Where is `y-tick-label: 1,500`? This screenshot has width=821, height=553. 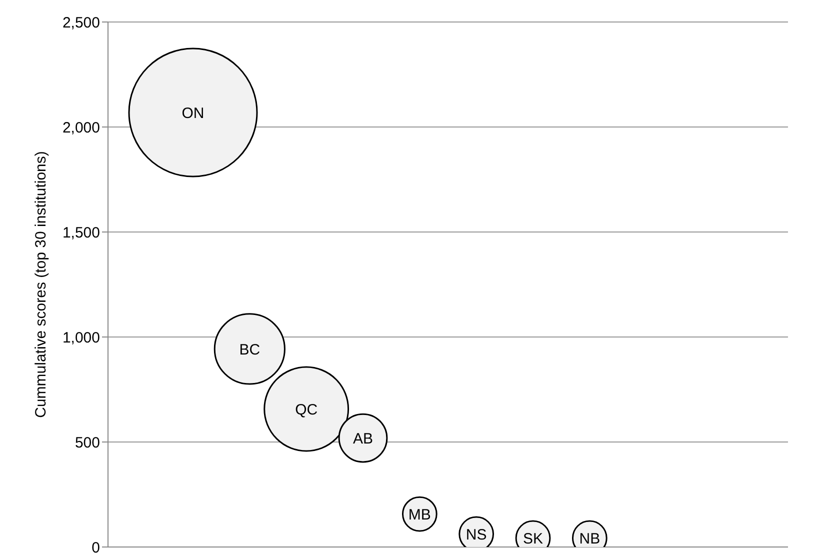
y-tick-label: 1,500 is located at coordinates (81, 233).